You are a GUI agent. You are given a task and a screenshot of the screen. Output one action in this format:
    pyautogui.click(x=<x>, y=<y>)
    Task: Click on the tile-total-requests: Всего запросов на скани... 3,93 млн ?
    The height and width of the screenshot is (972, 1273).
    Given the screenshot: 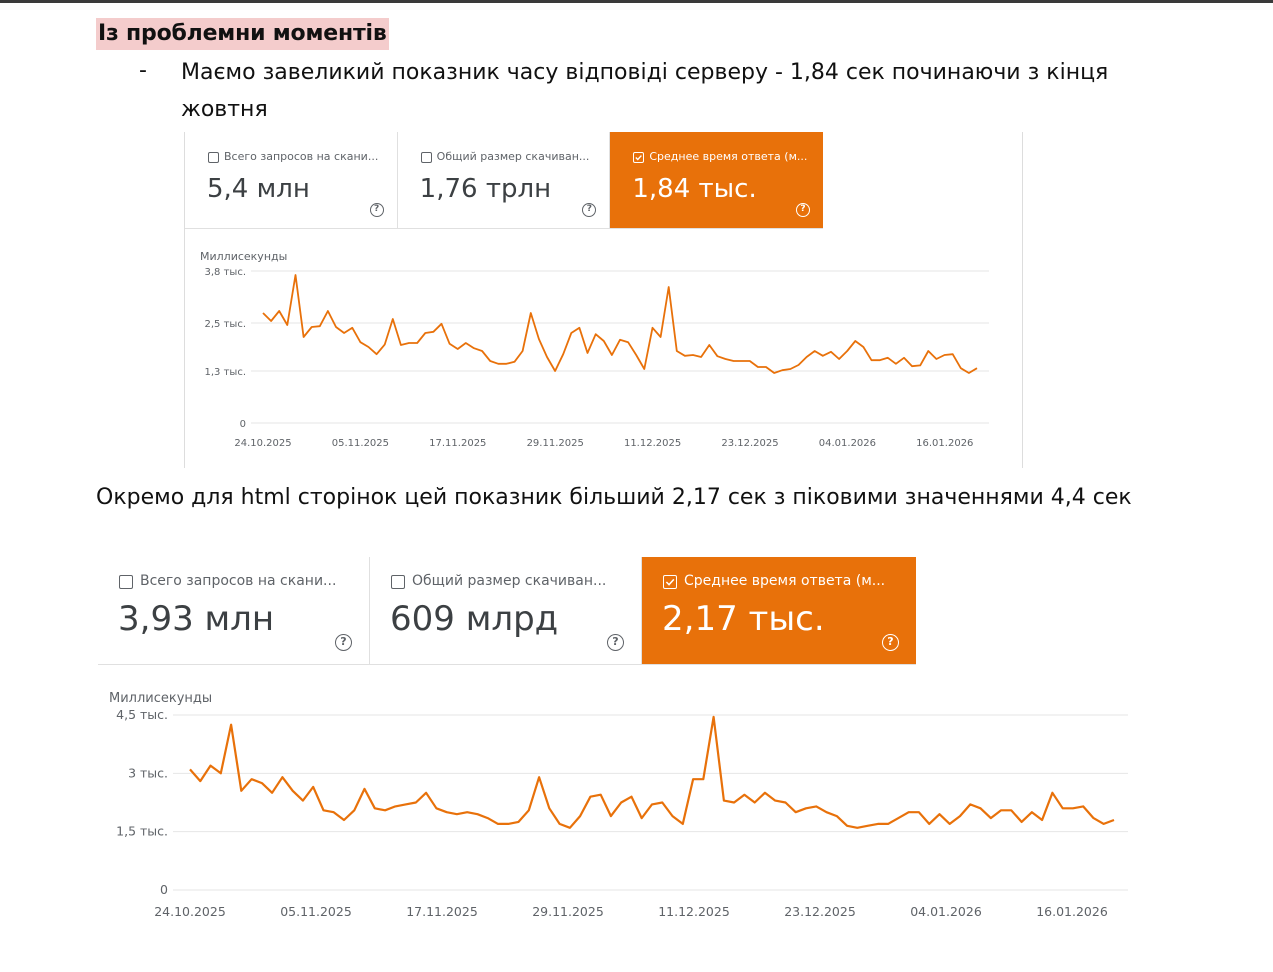 What is the action you would take?
    pyautogui.click(x=234, y=610)
    